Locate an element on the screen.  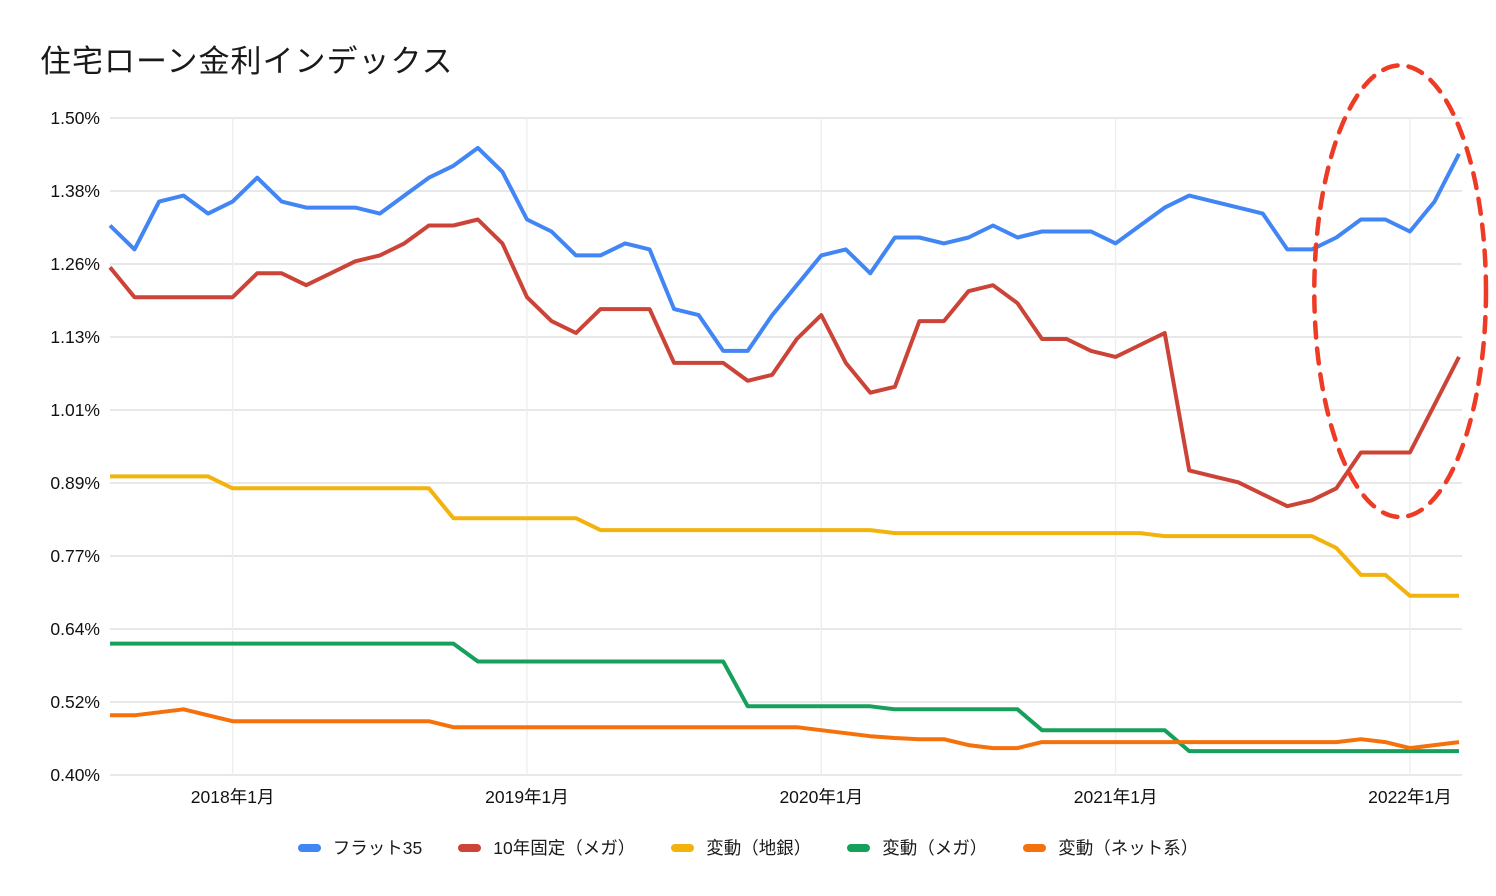
legend-item-variable-mega: 変動（メガ） is located at coordinates (917, 847).